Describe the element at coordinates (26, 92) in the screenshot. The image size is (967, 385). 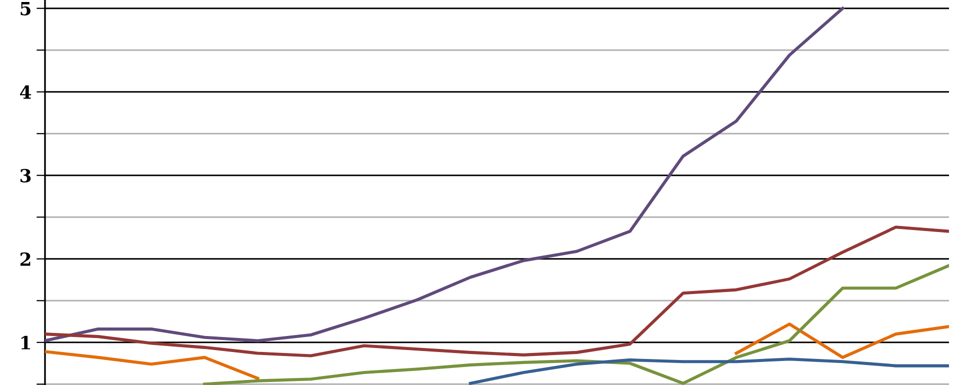
I see `y-tick-label: 4` at that location.